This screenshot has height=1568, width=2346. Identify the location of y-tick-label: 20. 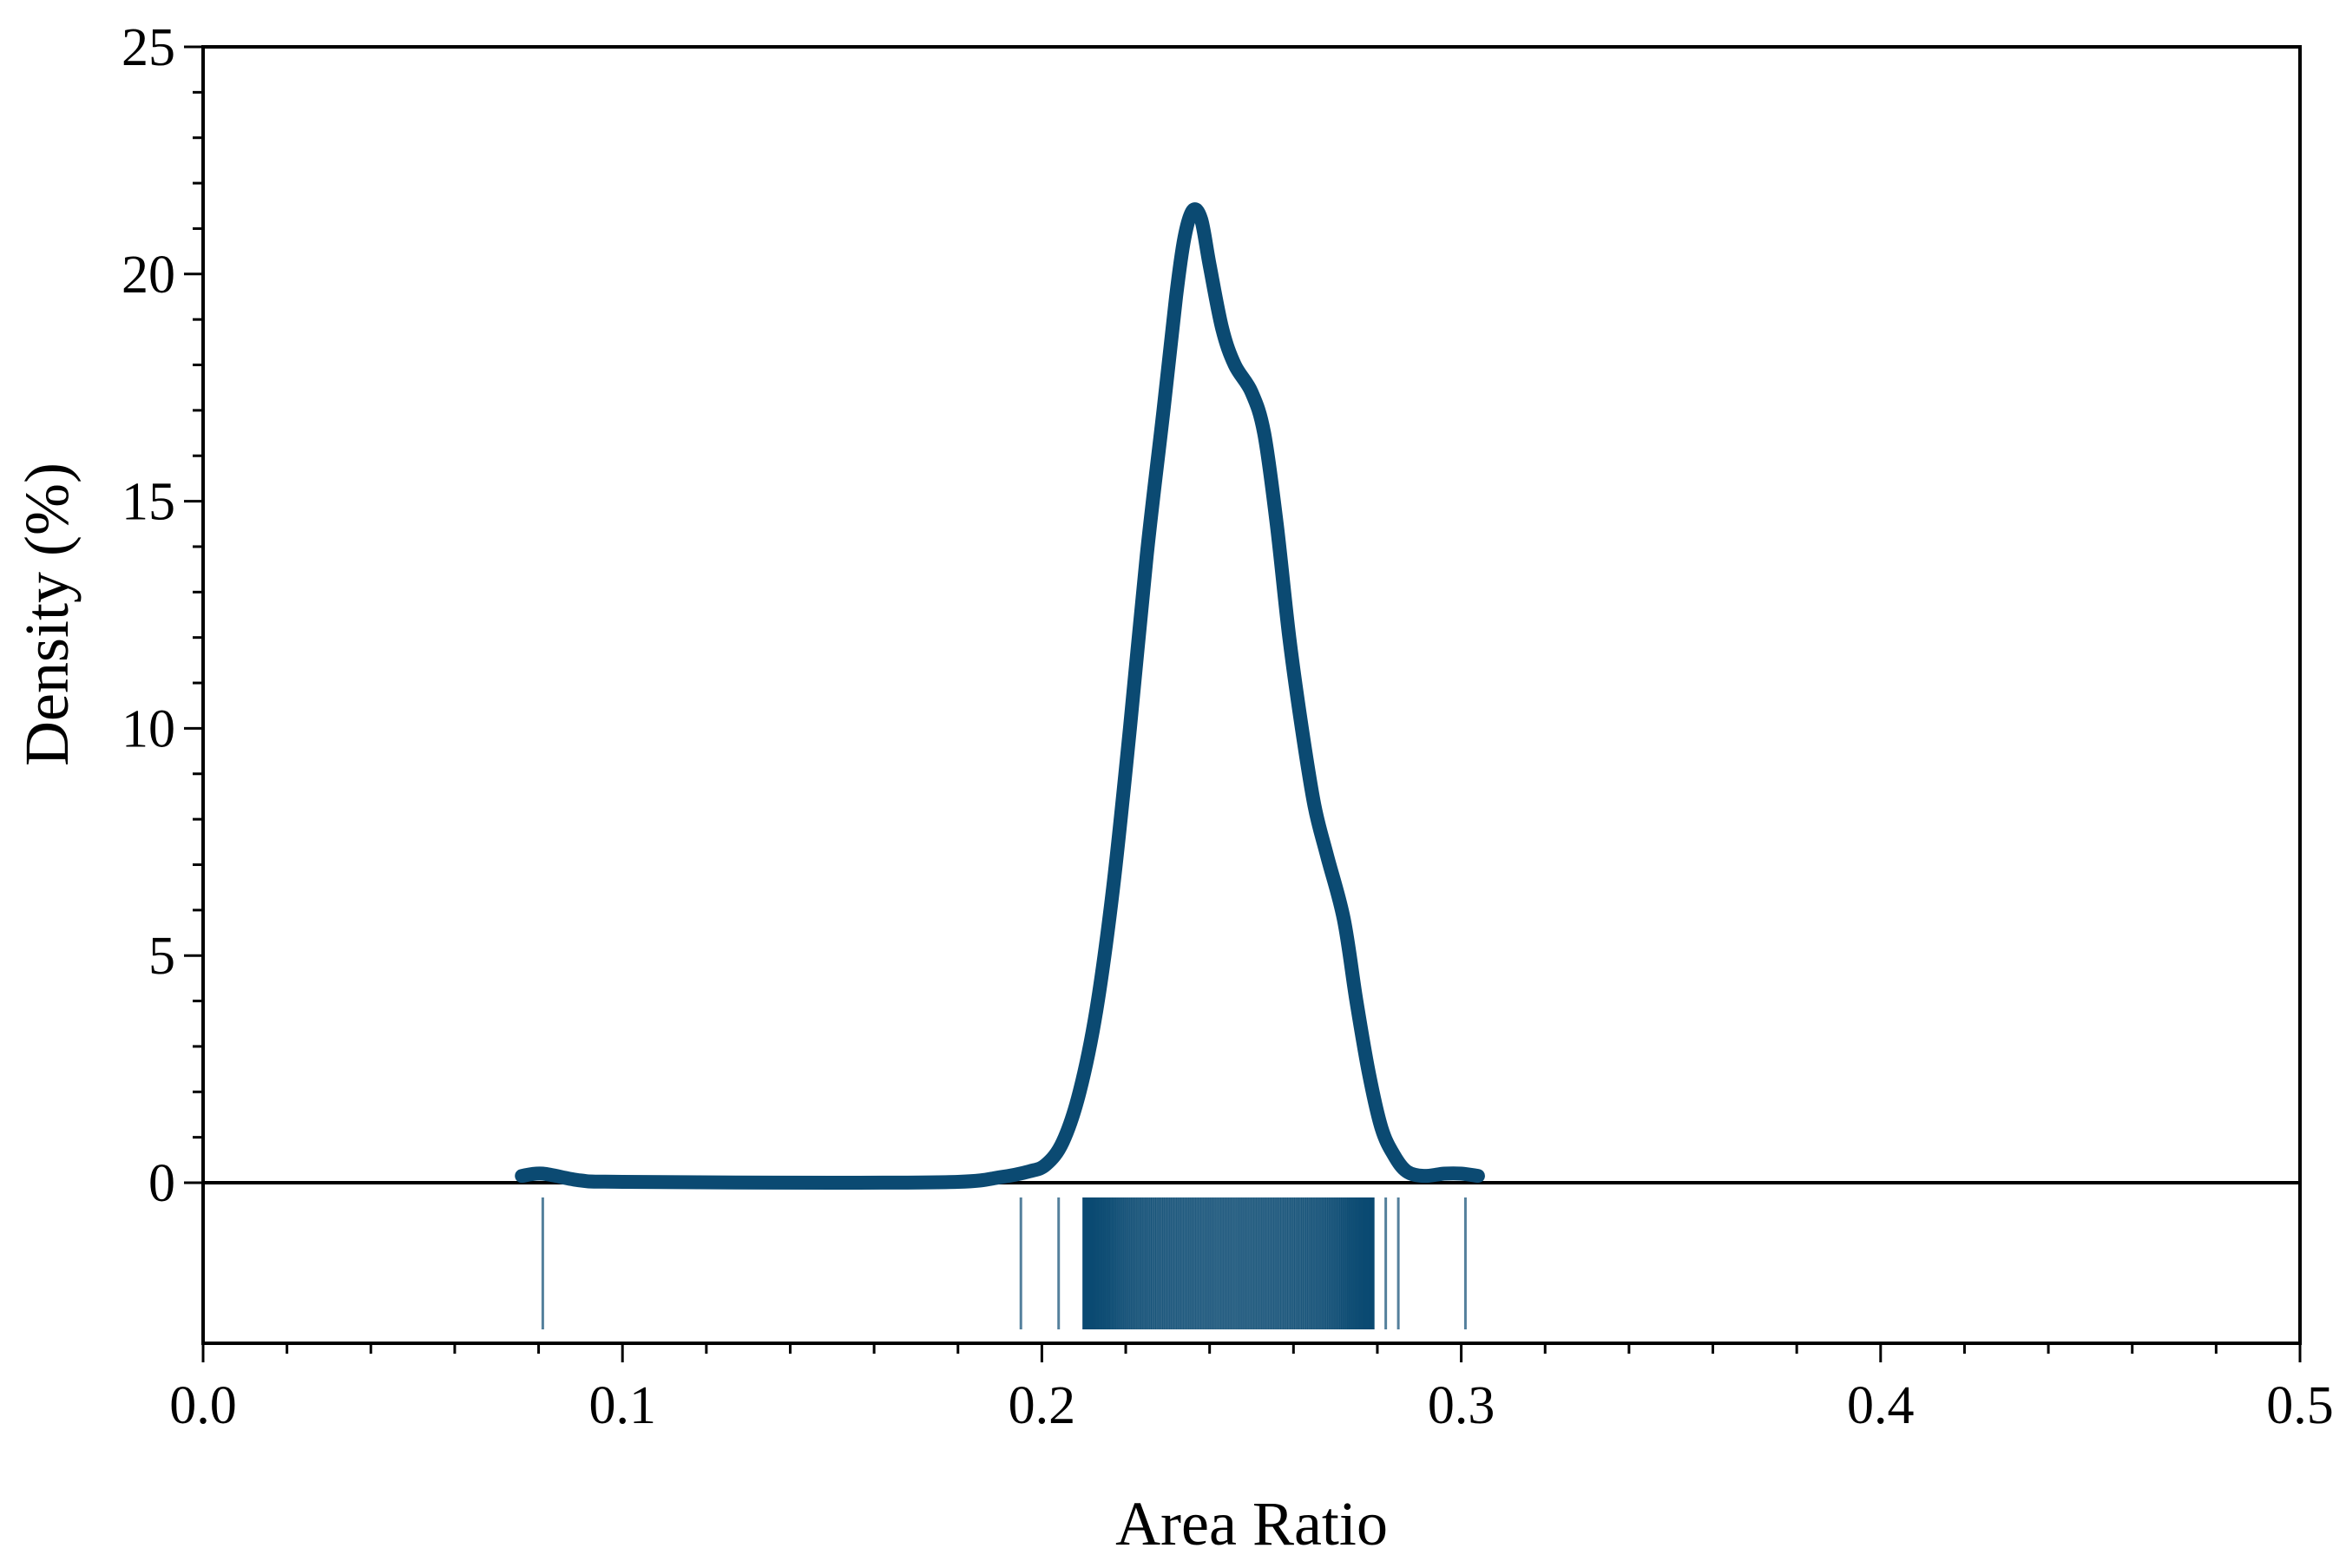
(148, 275).